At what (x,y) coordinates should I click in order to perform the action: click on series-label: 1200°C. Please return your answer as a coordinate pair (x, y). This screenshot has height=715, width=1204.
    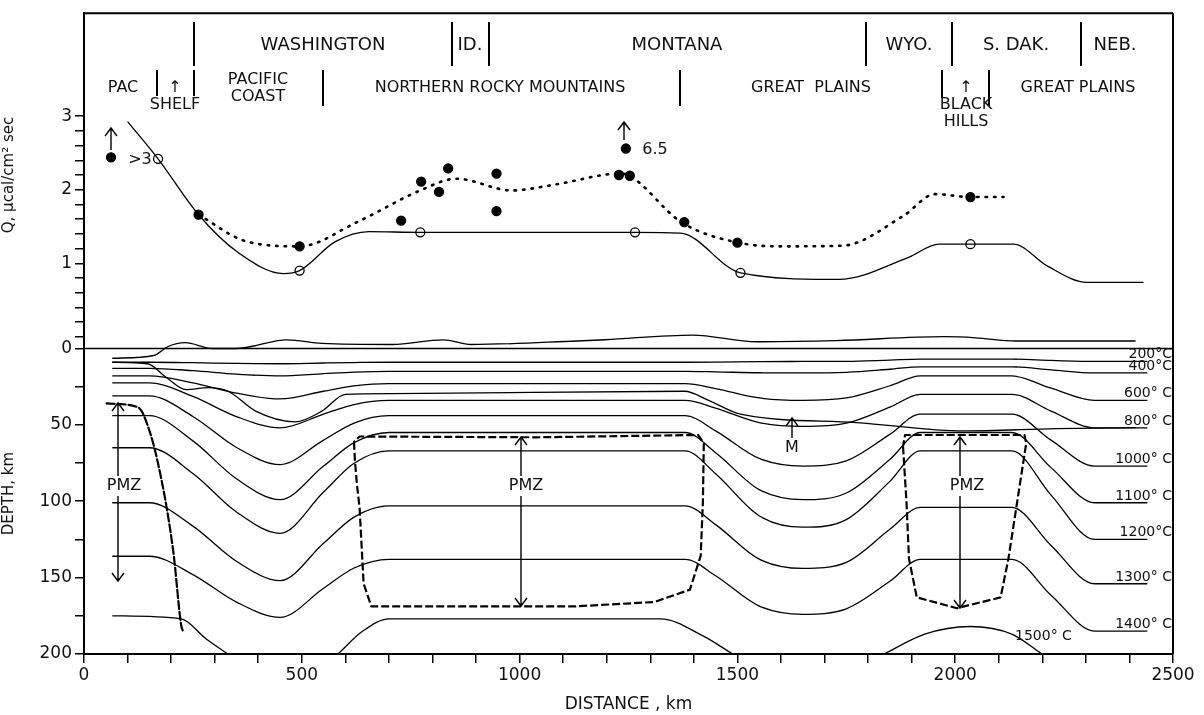
    Looking at the image, I should click on (1146, 531).